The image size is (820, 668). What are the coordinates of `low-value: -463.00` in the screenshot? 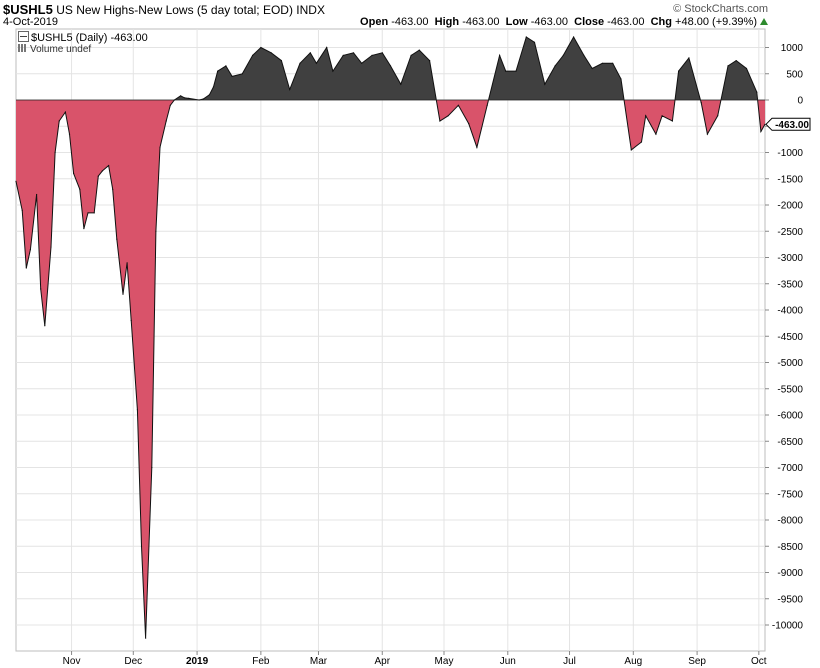 It's located at (549, 22).